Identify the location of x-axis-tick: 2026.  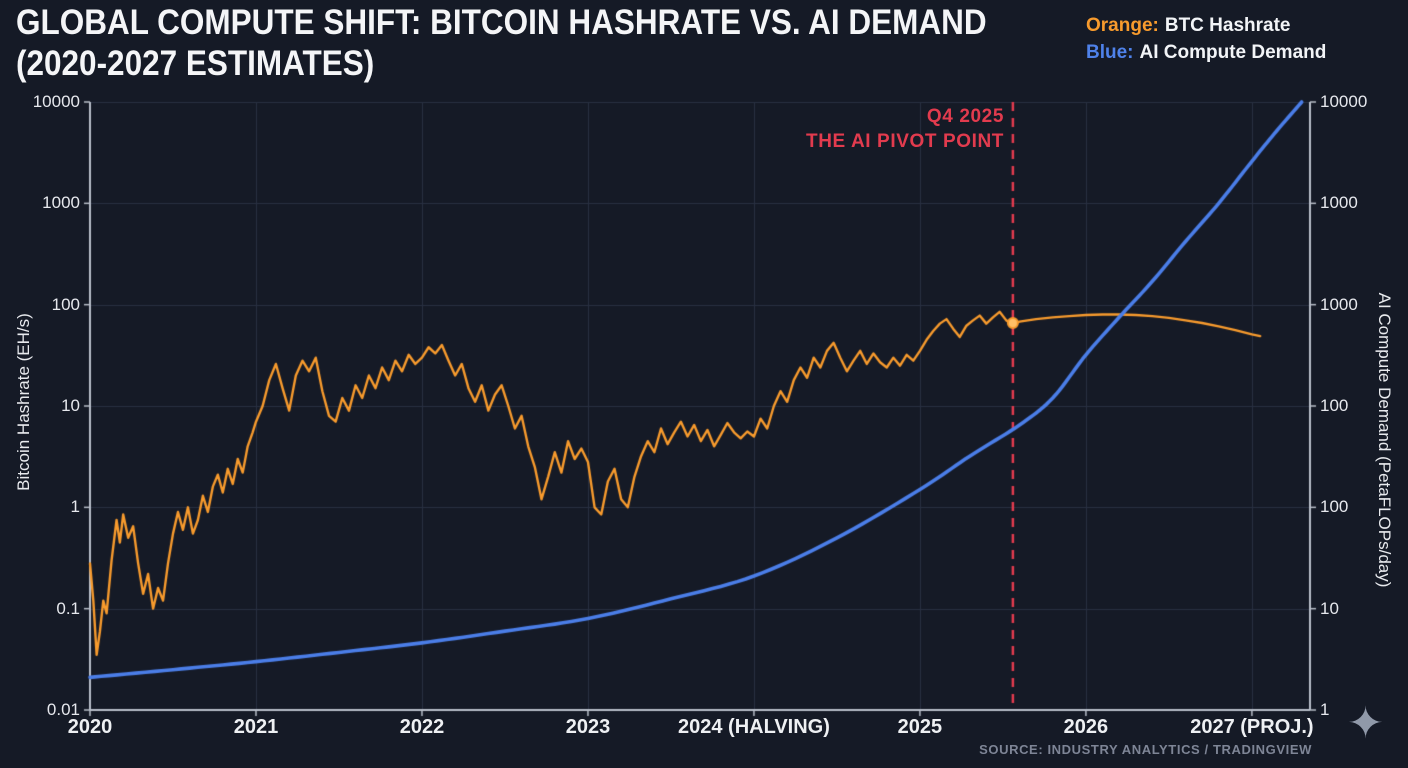
(1086, 727).